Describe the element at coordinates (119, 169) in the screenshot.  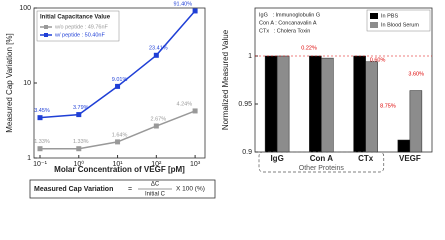
I see `x-axis-label: Molar Concentration of VEGF [pM]` at that location.